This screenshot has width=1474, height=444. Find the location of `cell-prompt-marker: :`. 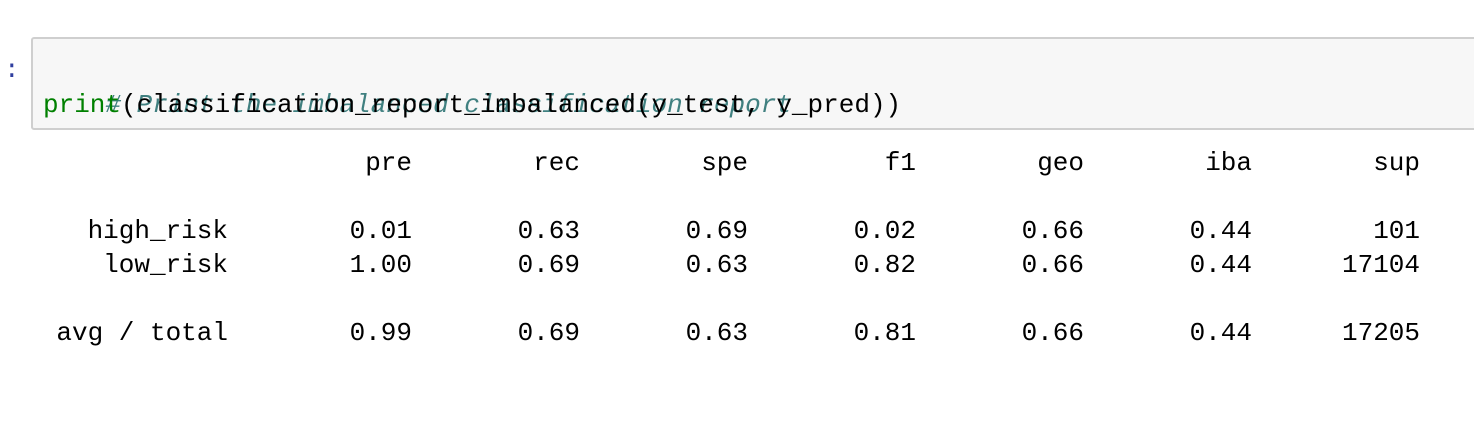

cell-prompt-marker: : is located at coordinates (12, 70).